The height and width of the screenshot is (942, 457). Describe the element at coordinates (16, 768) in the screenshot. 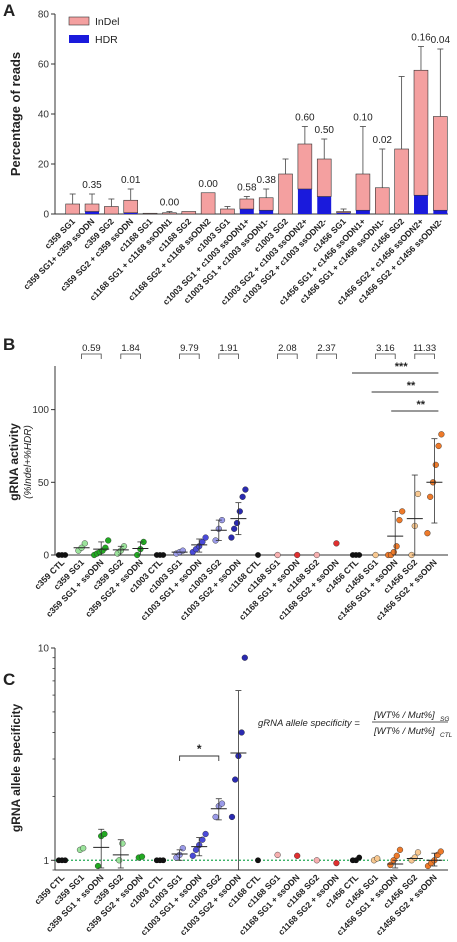

I see `y-axis-label: gRNA allele specificity` at that location.